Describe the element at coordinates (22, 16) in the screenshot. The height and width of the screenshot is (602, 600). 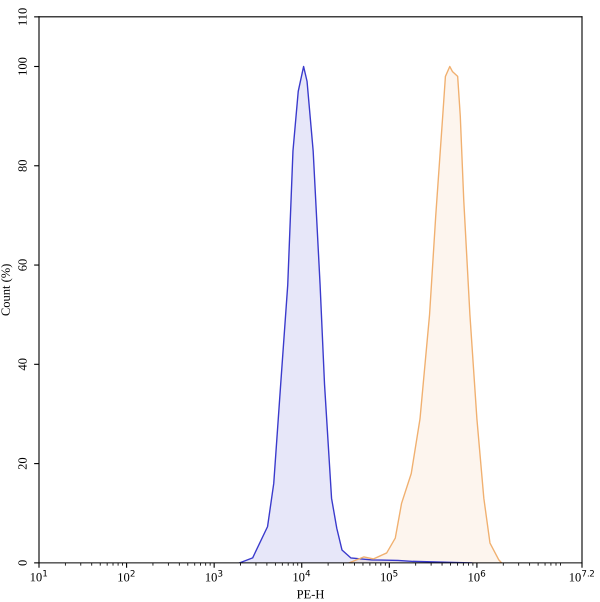
I see `y-tick-label: 110` at that location.